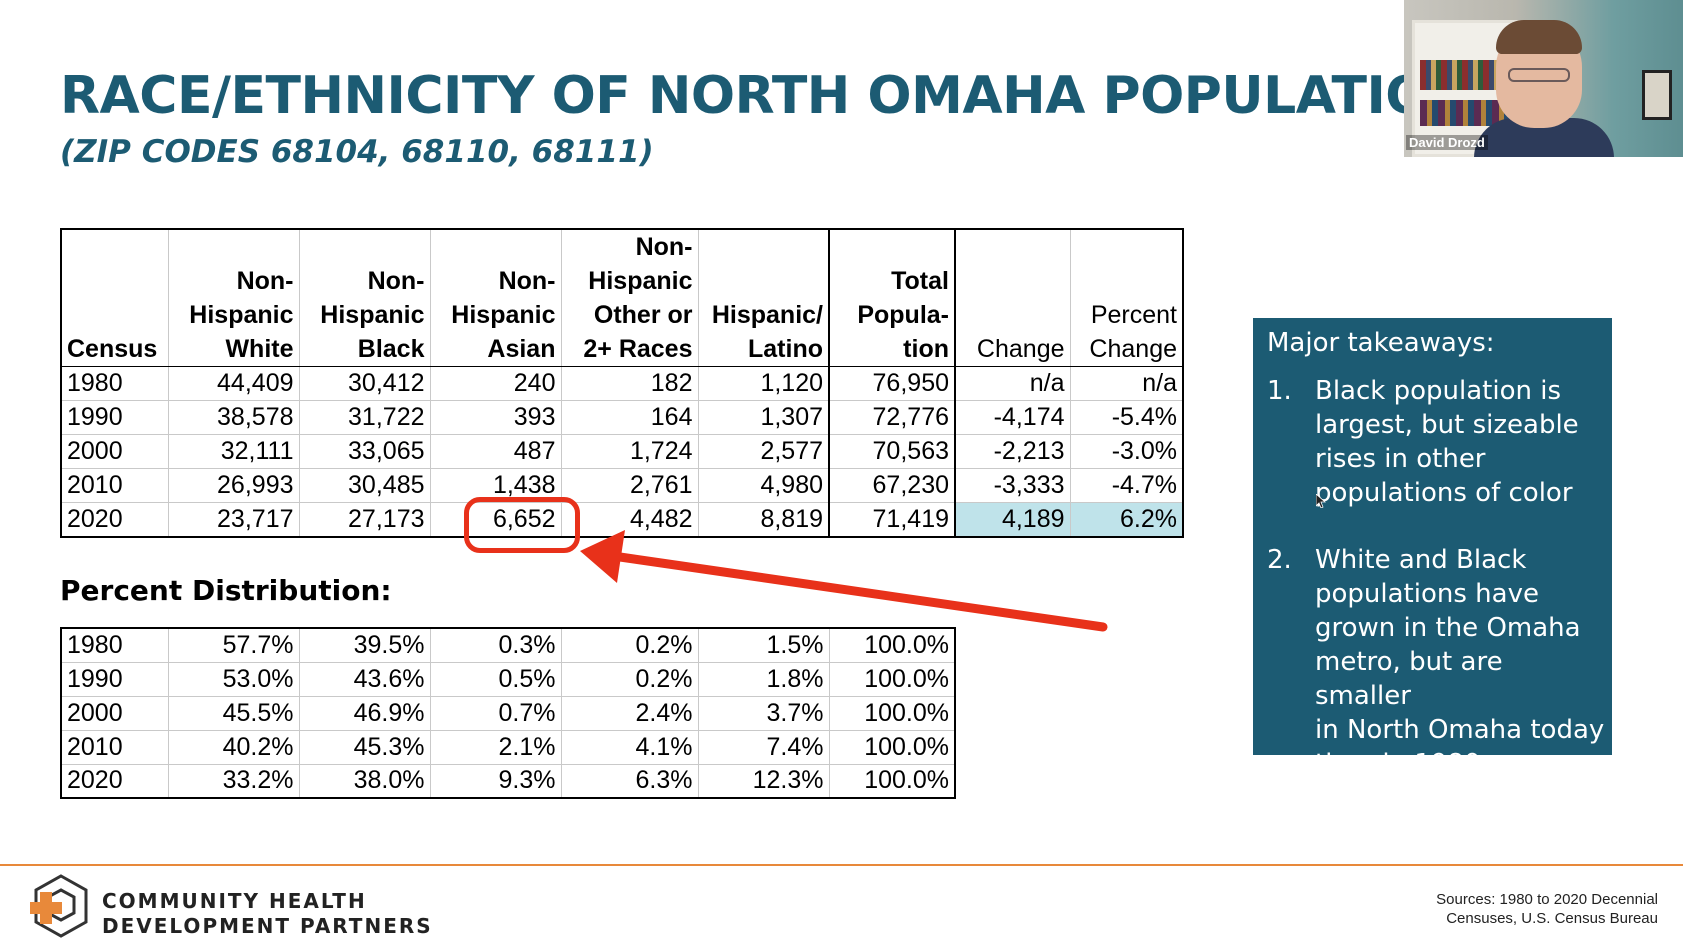 The height and width of the screenshot is (947, 1683). What do you see at coordinates (114, 298) in the screenshot?
I see `header-census: Census` at bounding box center [114, 298].